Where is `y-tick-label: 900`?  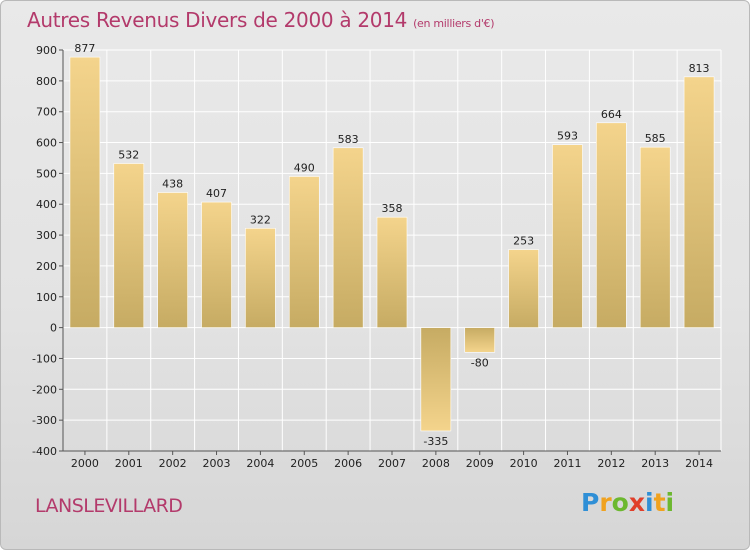
y-tick-label: 900 is located at coordinates (46, 50).